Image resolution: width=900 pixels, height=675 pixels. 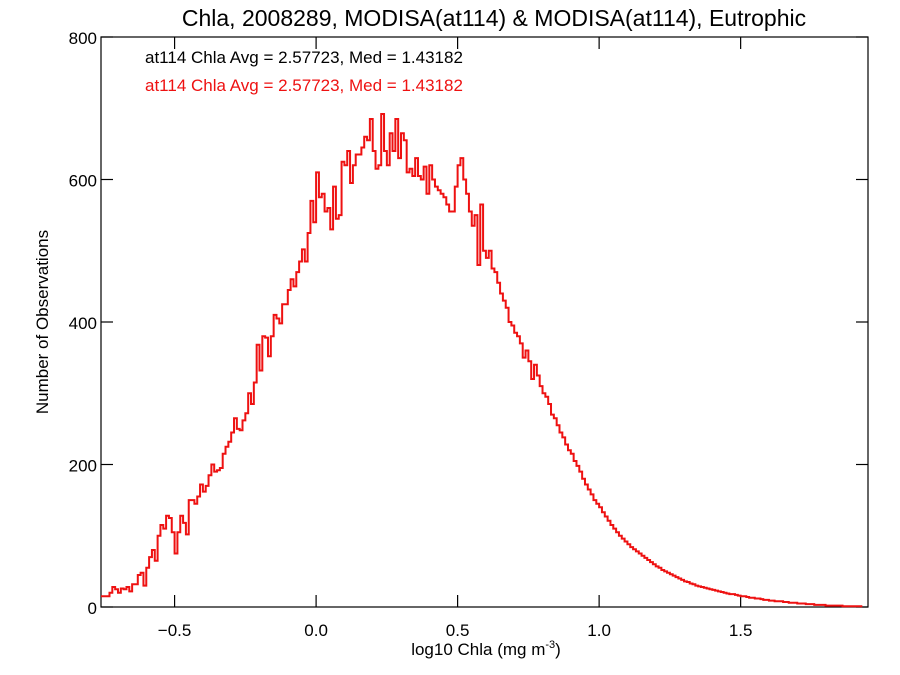 I want to click on x-axis-label-superscript: -3, so click(x=550, y=645).